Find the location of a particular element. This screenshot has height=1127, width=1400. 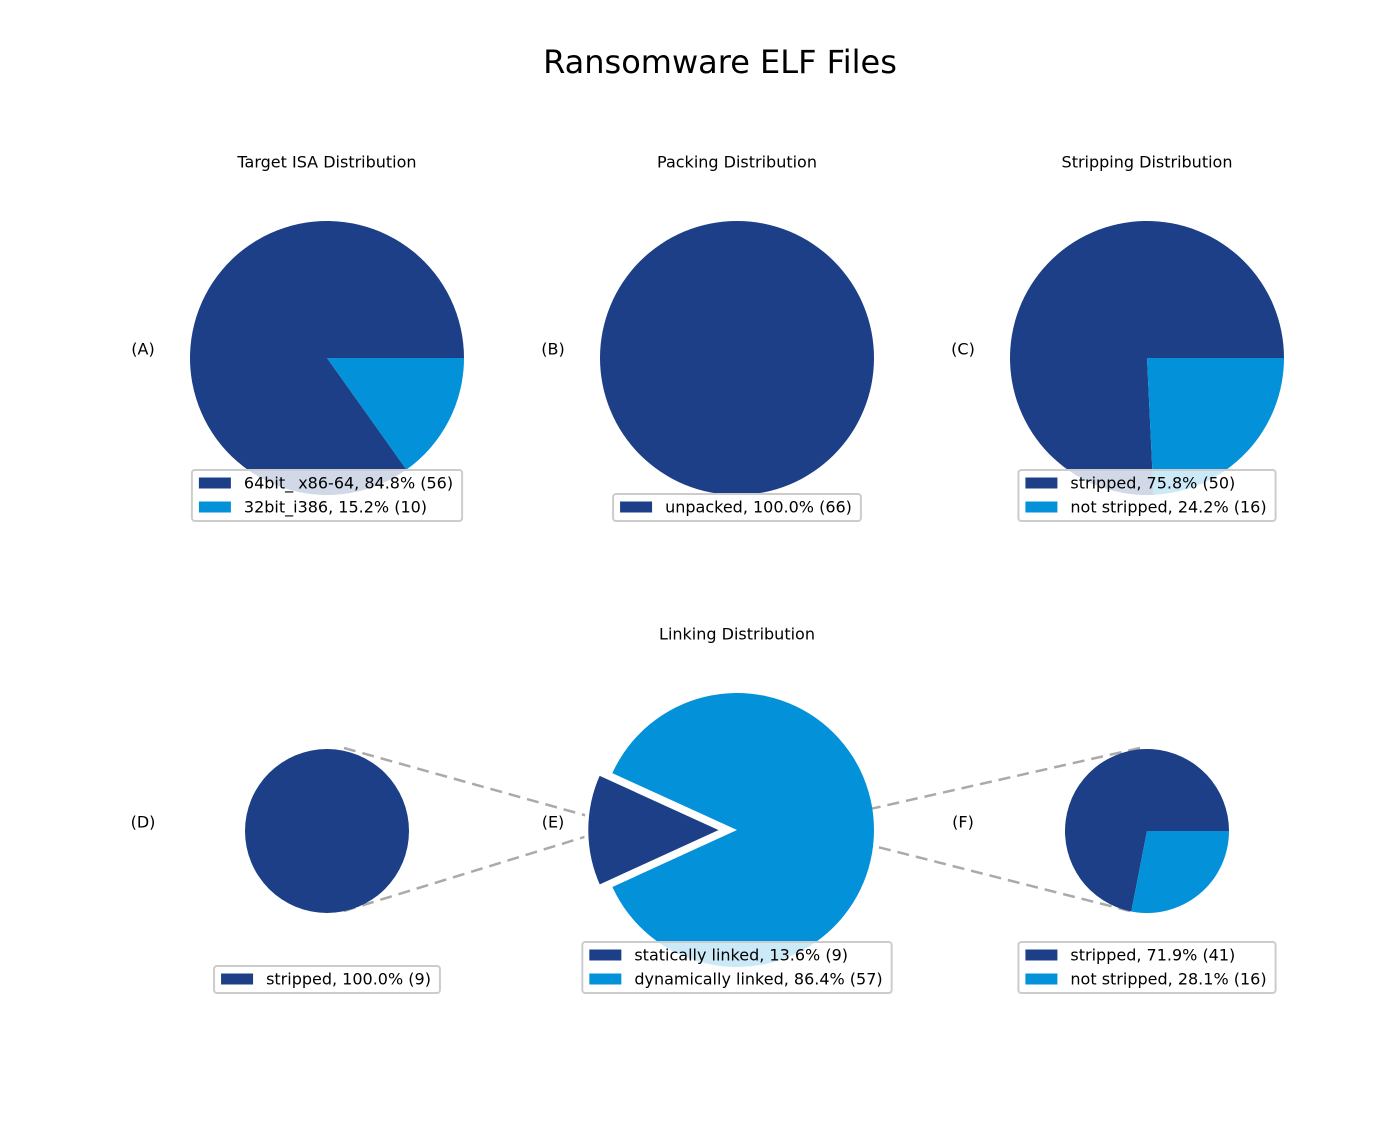

legend-label: 64bit_ x86-64, 84.8% (56) is located at coordinates (348, 484).